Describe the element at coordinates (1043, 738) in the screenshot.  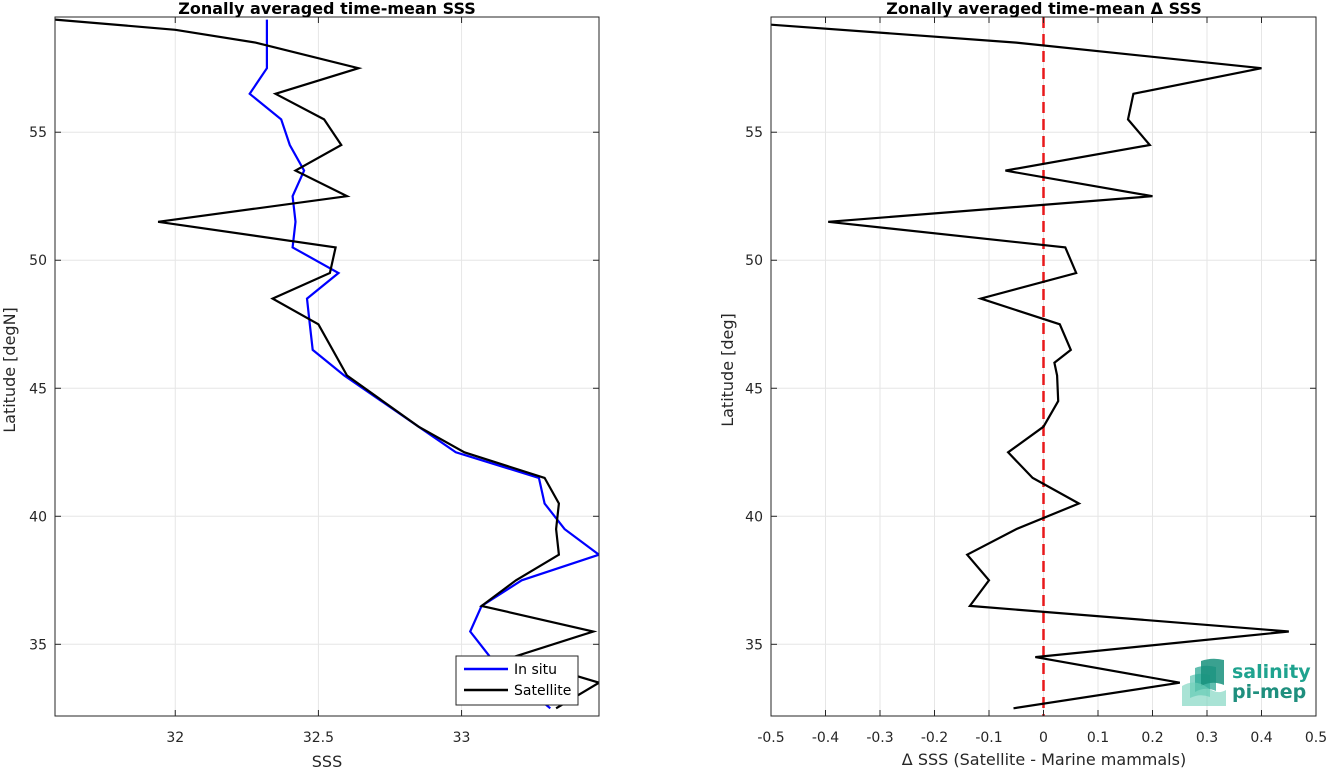
I see `right-x-tick-label: 0` at that location.